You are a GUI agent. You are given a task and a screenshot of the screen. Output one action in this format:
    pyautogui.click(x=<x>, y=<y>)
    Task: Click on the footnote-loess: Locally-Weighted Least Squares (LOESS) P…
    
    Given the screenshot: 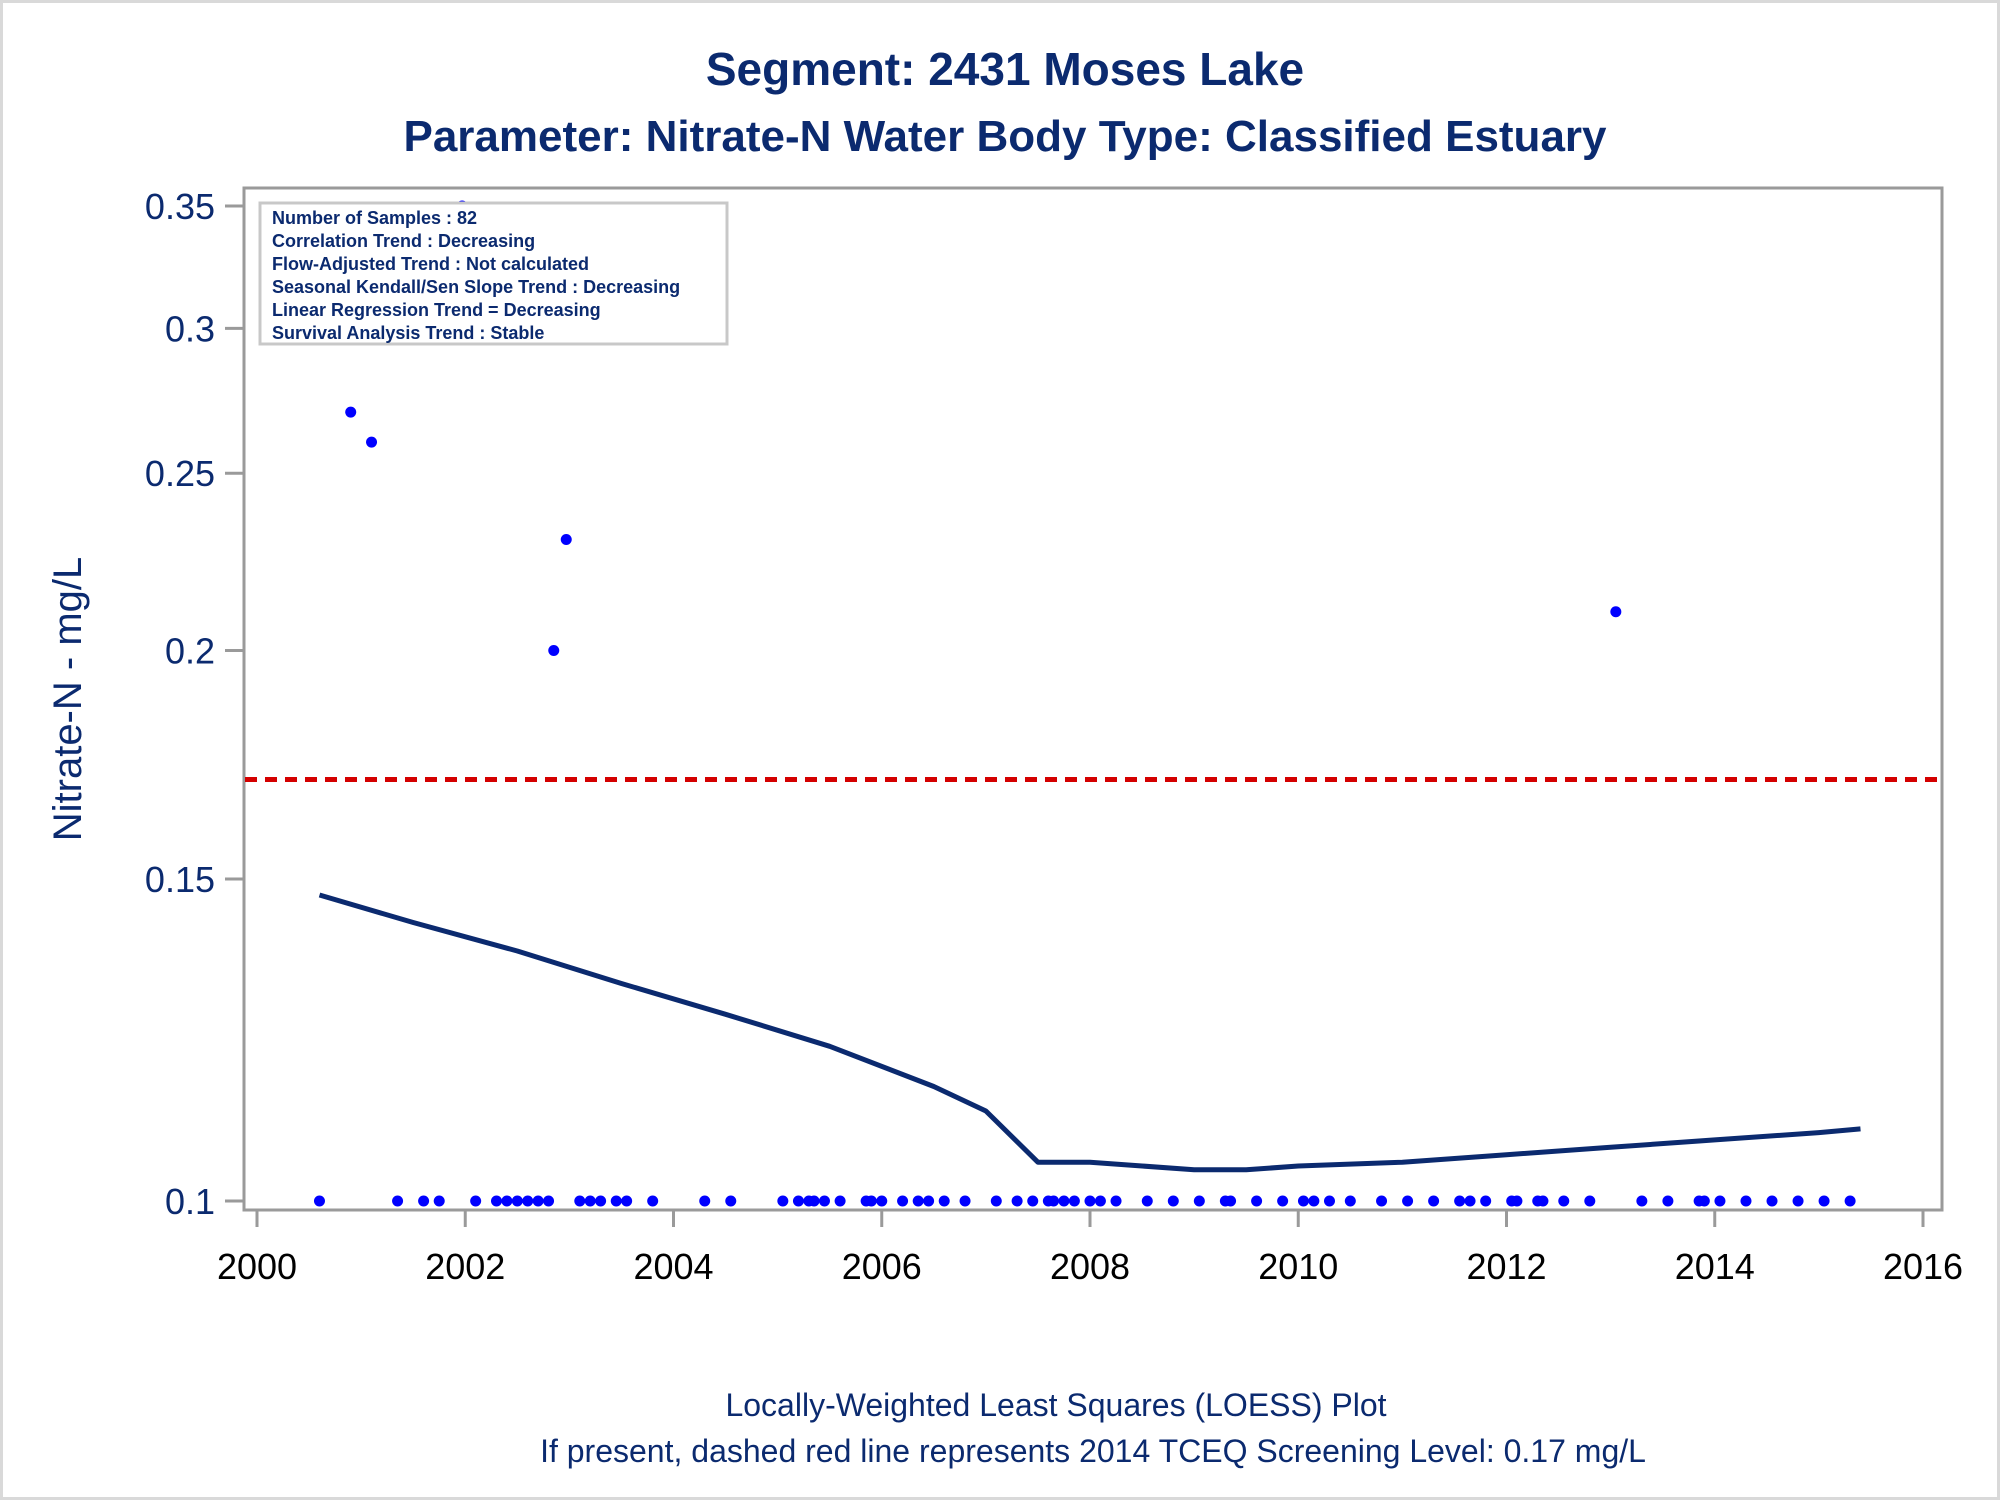 What is the action you would take?
    pyautogui.click(x=1055, y=1405)
    